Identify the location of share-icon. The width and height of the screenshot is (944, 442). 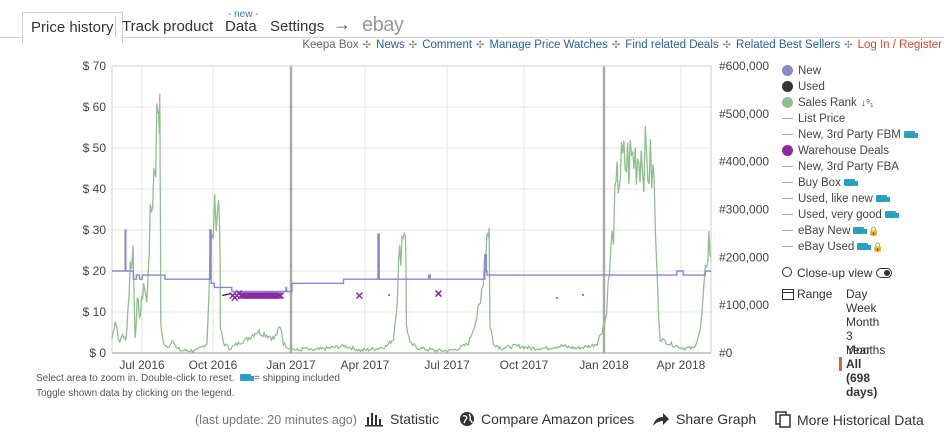
(661, 419).